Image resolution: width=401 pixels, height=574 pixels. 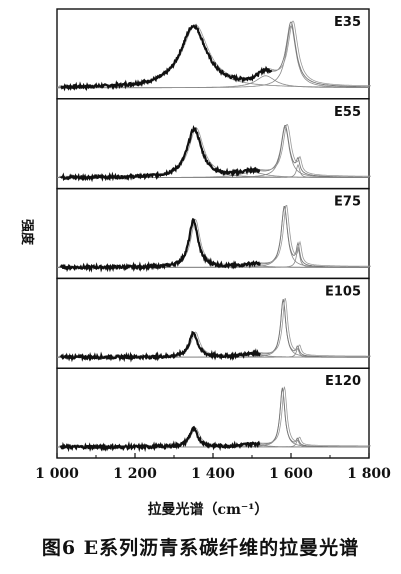 What do you see at coordinates (27, 232) in the screenshot?
I see `y-axis-label: 强度` at bounding box center [27, 232].